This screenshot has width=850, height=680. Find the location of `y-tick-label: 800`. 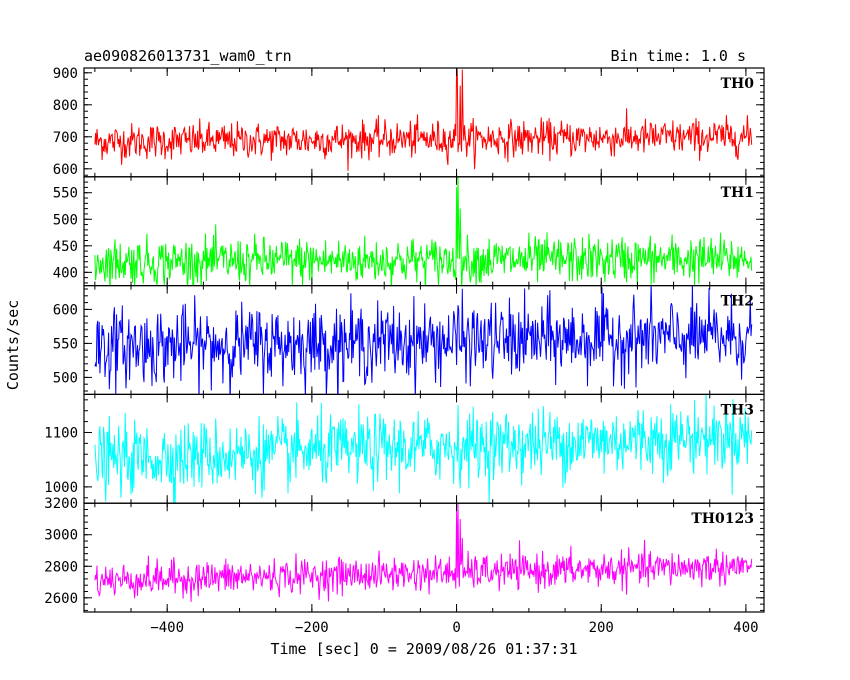

y-tick-label: 800 is located at coordinates (65, 106).